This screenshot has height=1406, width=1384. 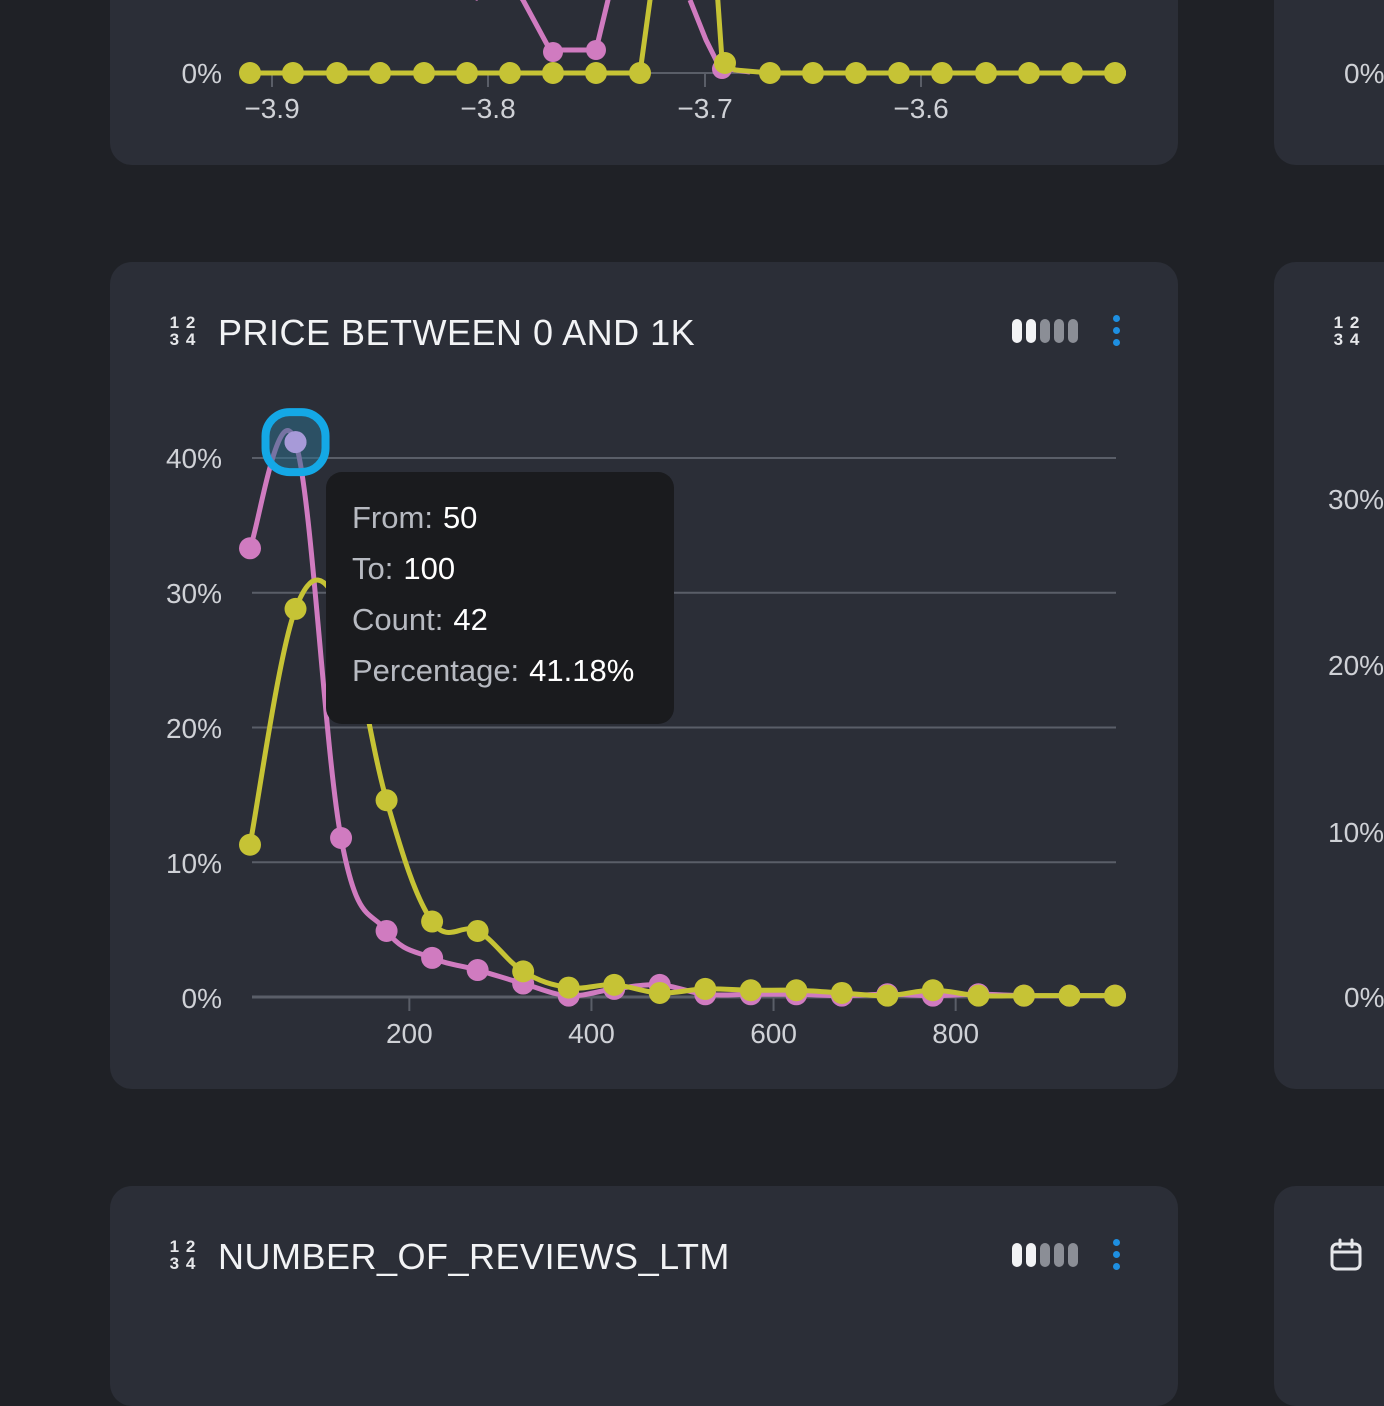 What do you see at coordinates (1356, 499) in the screenshot?
I see `right-y-tick: 30%` at bounding box center [1356, 499].